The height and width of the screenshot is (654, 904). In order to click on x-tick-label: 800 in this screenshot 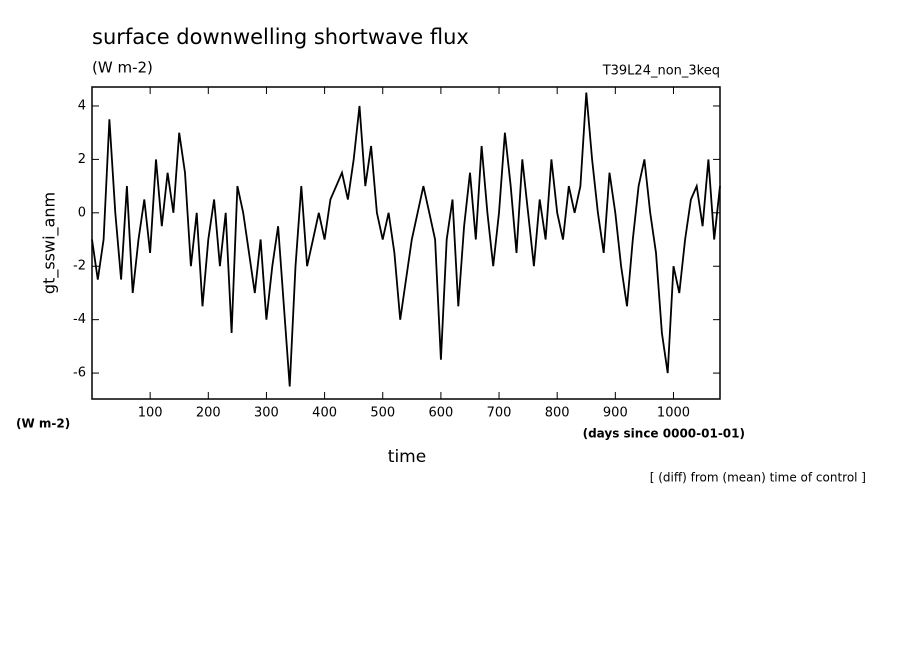, I will do `click(557, 413)`.